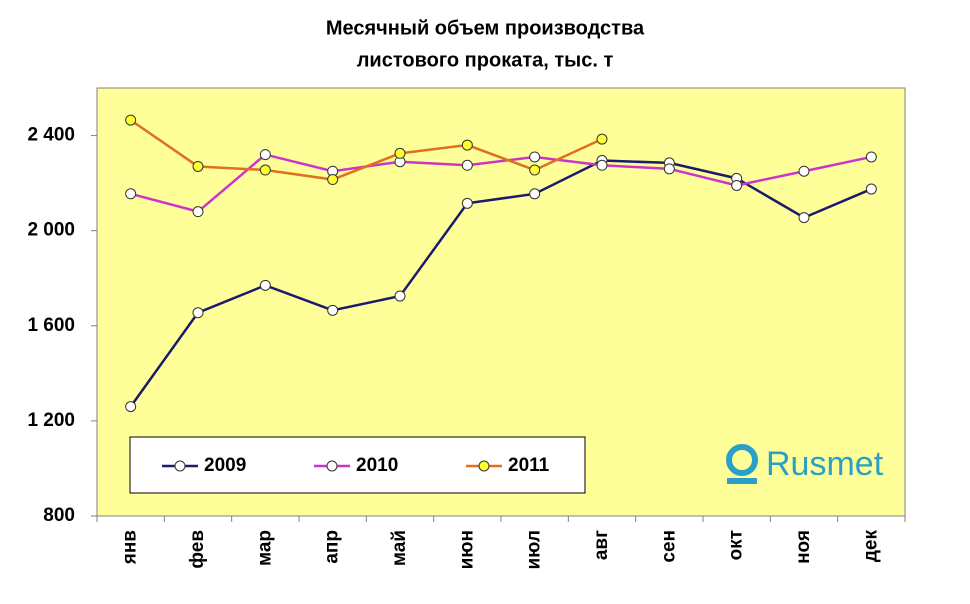 This screenshot has height=604, width=970. Describe the element at coordinates (51, 325) in the screenshot. I see `y-tick-label: 1 600` at that location.